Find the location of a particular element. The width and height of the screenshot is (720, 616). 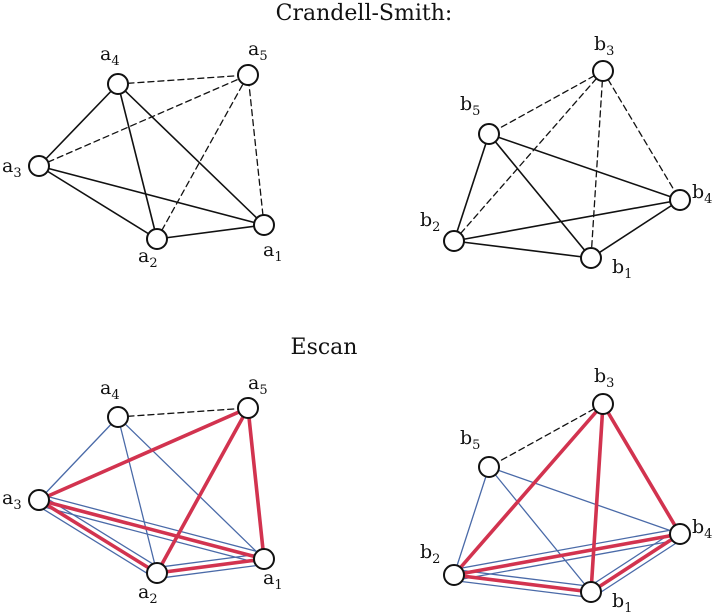

node-cs-b-b4 is located at coordinates (680, 200).